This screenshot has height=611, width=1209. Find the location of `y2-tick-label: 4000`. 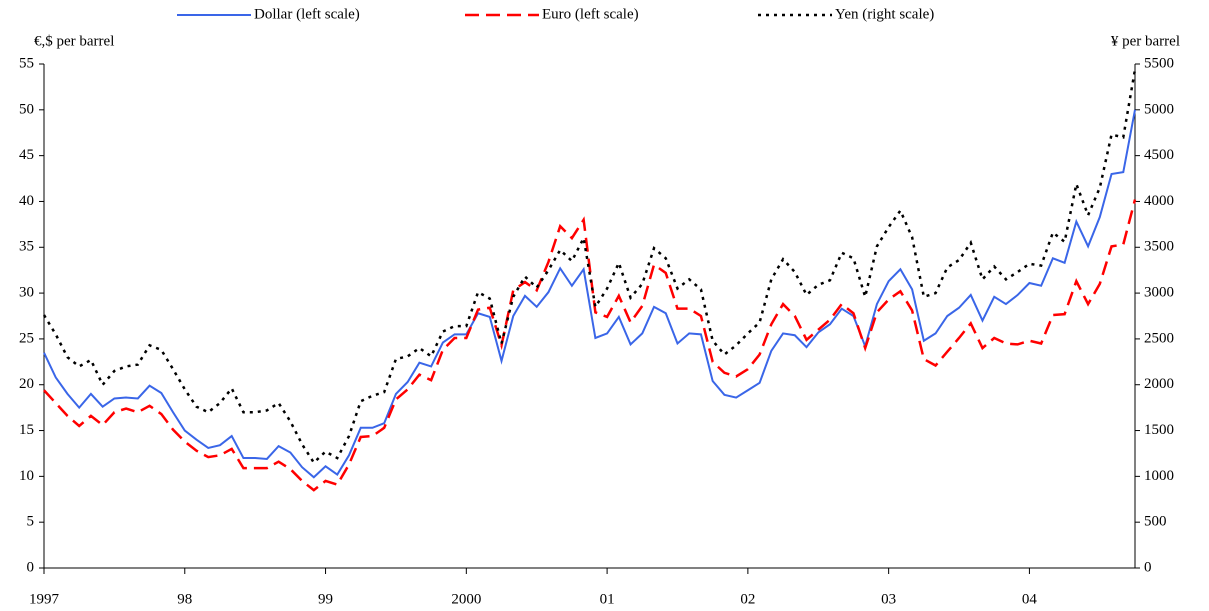

y2-tick-label: 4000 is located at coordinates (1159, 201).